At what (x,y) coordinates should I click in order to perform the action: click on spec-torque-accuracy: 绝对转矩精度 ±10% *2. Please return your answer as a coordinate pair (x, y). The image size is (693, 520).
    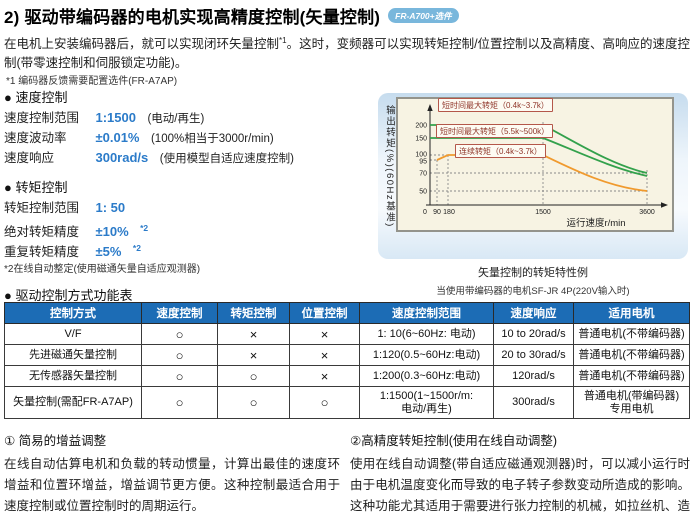
    Looking at the image, I should click on (190, 228).